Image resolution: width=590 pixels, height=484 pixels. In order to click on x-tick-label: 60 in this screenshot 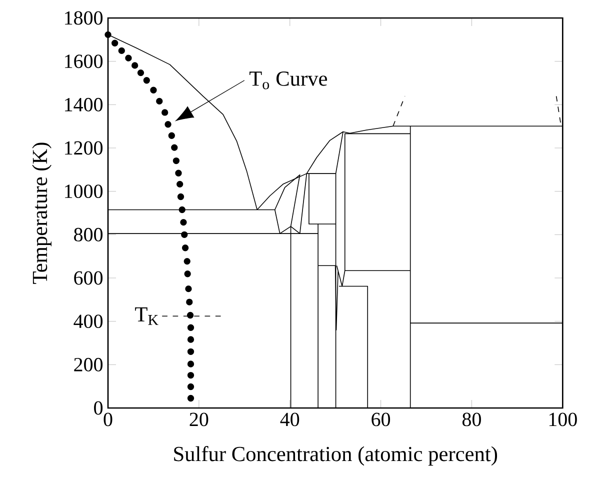, I will do `click(381, 419)`.